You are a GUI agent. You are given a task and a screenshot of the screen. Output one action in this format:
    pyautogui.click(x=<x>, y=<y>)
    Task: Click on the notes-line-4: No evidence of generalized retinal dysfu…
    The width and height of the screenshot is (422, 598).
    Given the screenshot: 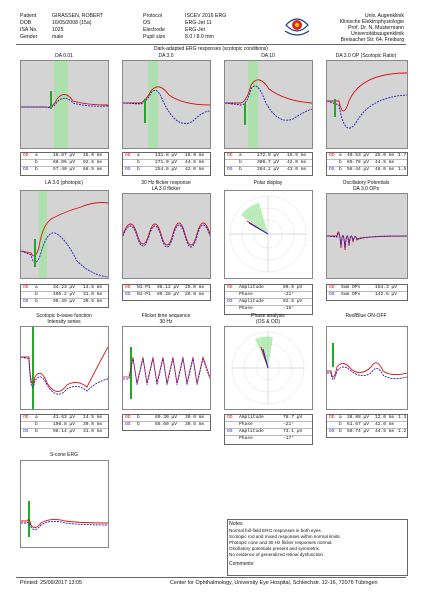 What is the action you would take?
    pyautogui.click(x=277, y=554)
    